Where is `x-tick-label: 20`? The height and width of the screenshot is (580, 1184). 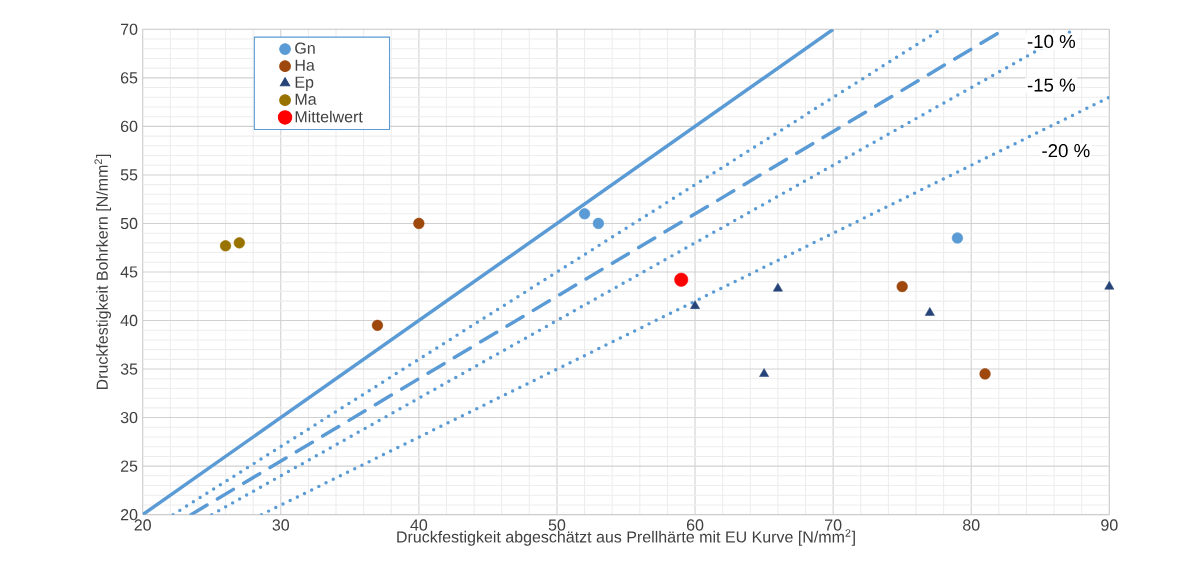
x-tick-label: 20 is located at coordinates (142, 525).